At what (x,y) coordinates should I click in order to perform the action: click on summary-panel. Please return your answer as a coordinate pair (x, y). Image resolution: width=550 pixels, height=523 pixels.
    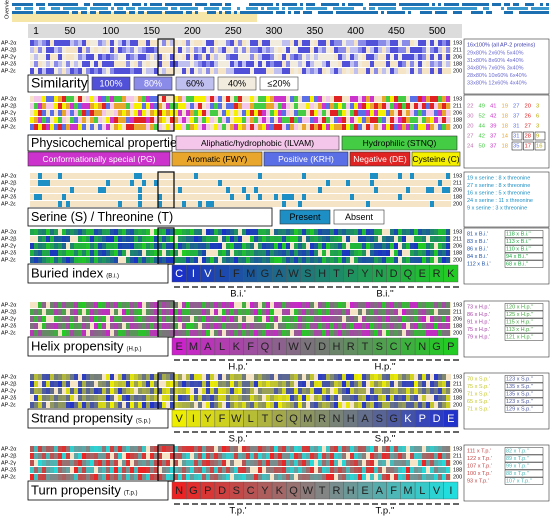
    Looking at the image, I should click on (506, 199).